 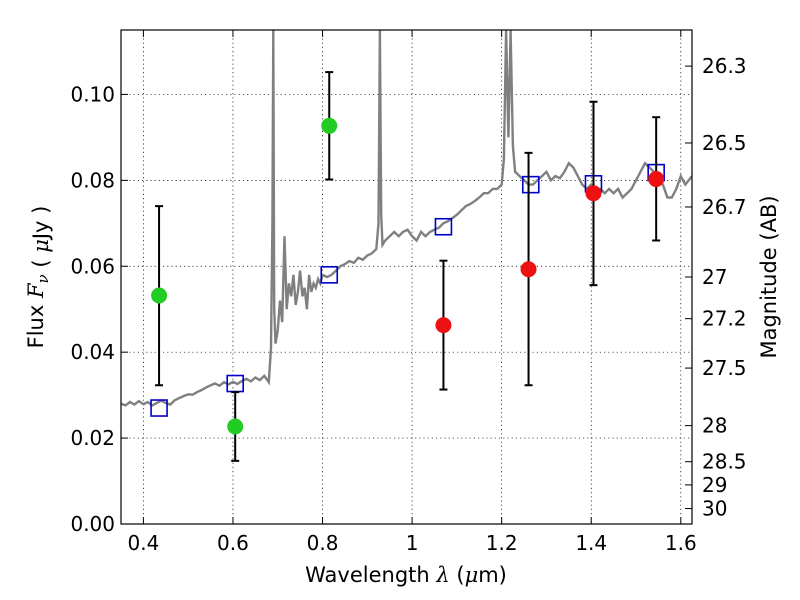 What do you see at coordinates (92, 180) in the screenshot?
I see `y-tick-label: 0.08` at bounding box center [92, 180].